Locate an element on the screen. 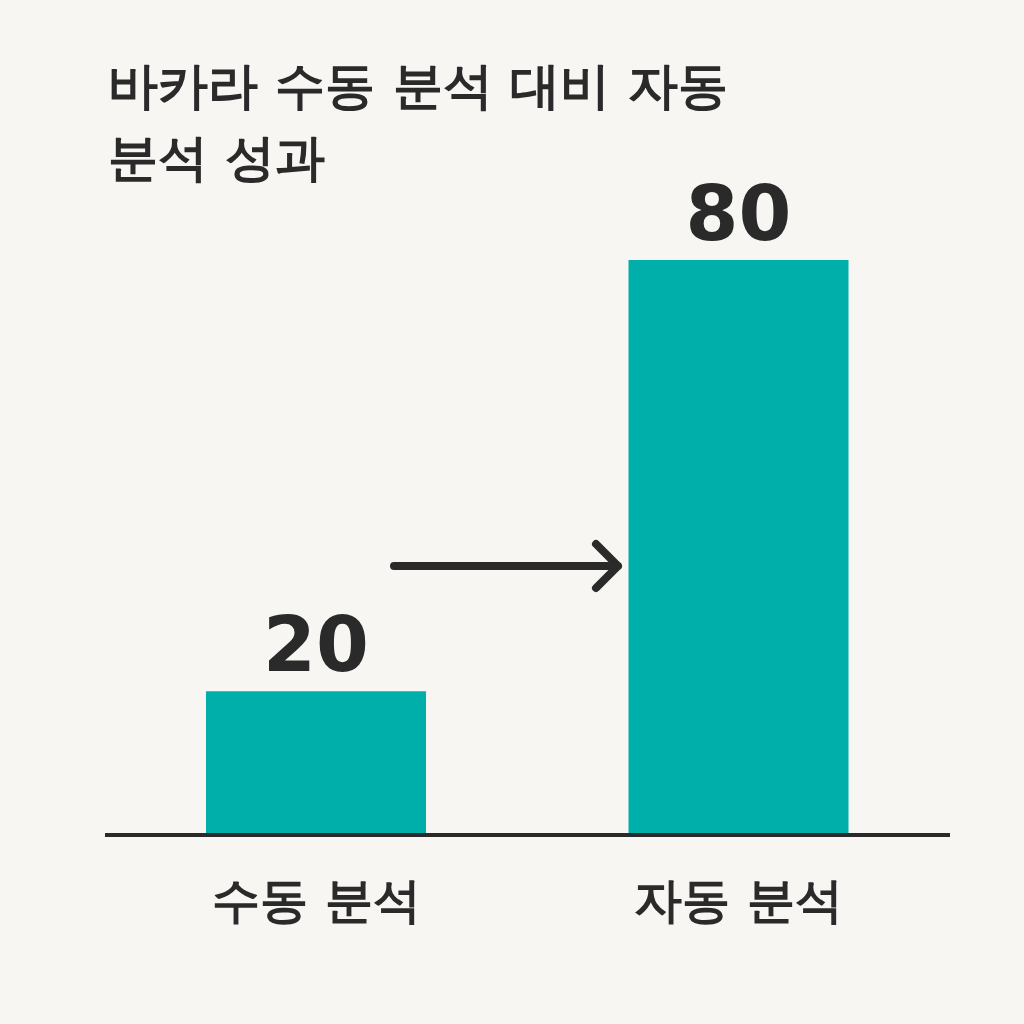  data-label: 20 is located at coordinates (316, 645).